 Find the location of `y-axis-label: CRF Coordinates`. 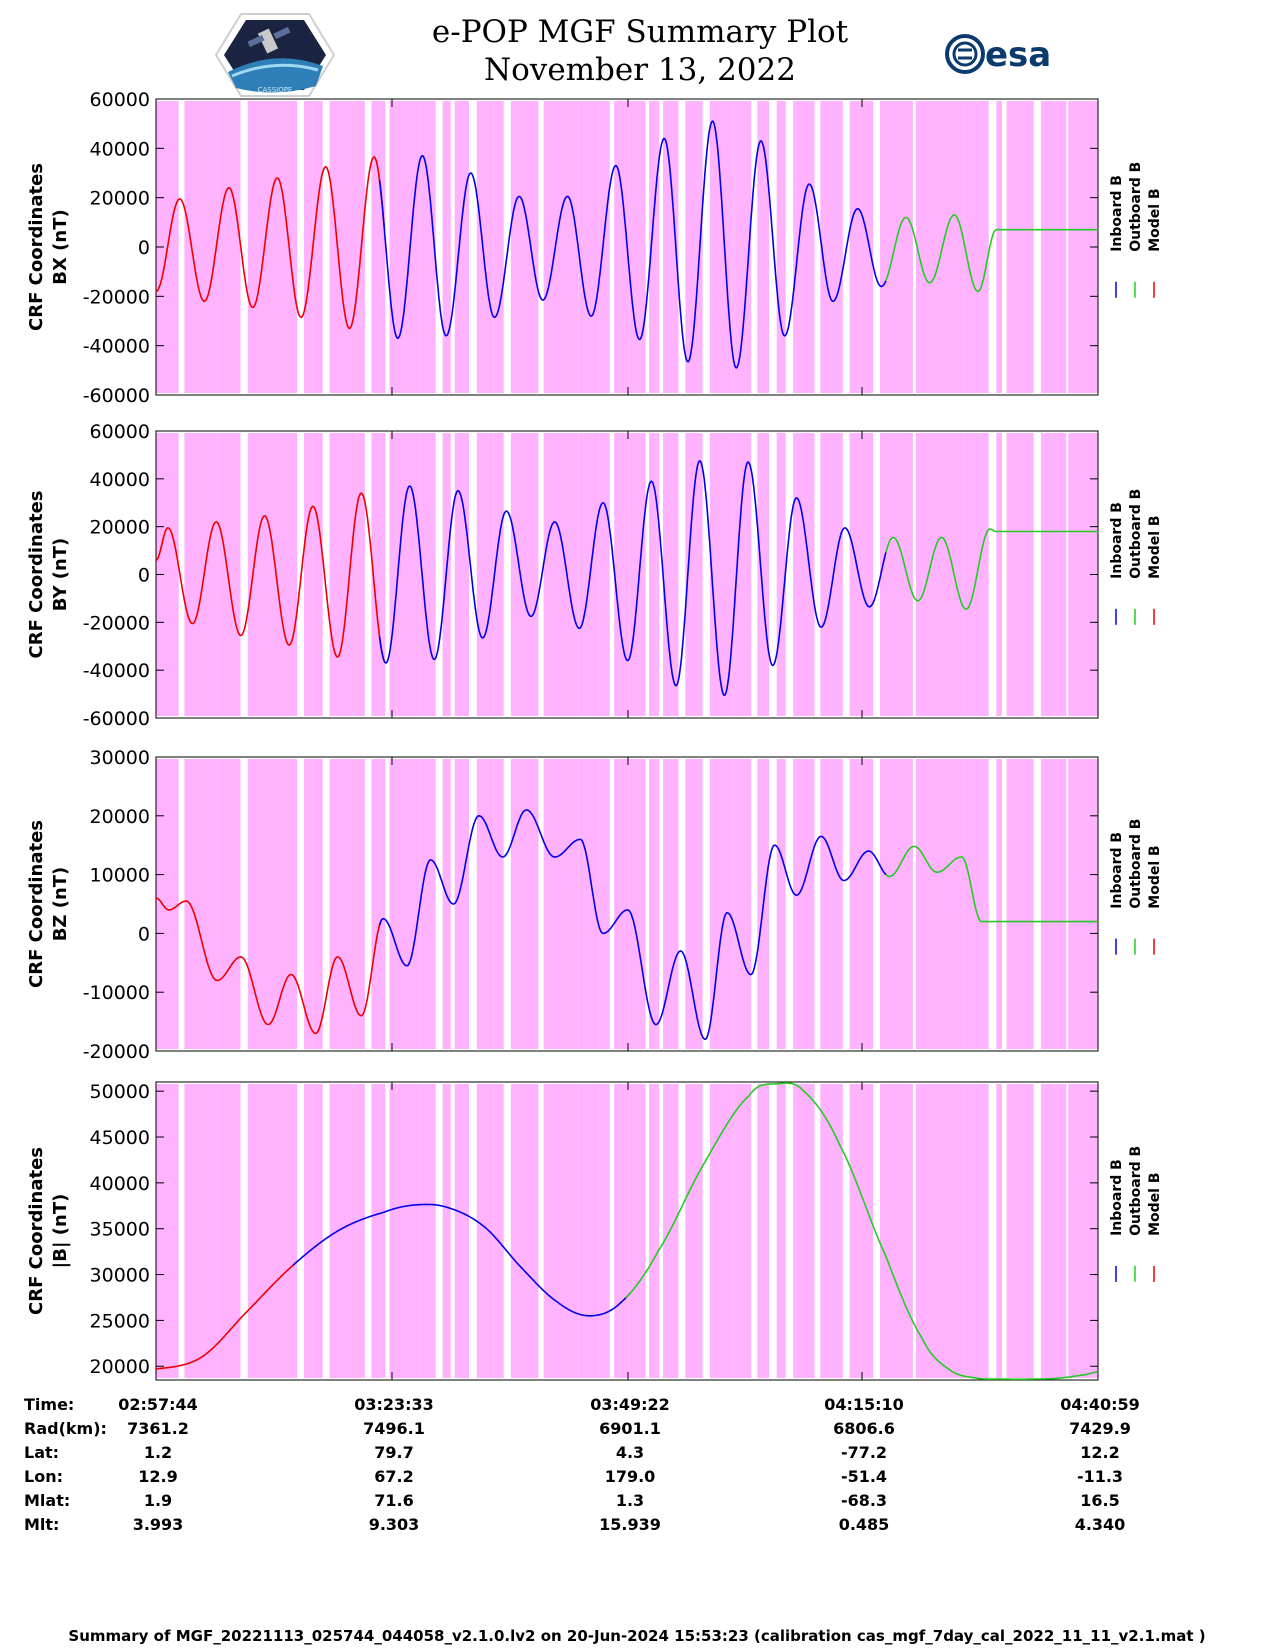

y-axis-label: CRF Coordinates is located at coordinates (36, 904).